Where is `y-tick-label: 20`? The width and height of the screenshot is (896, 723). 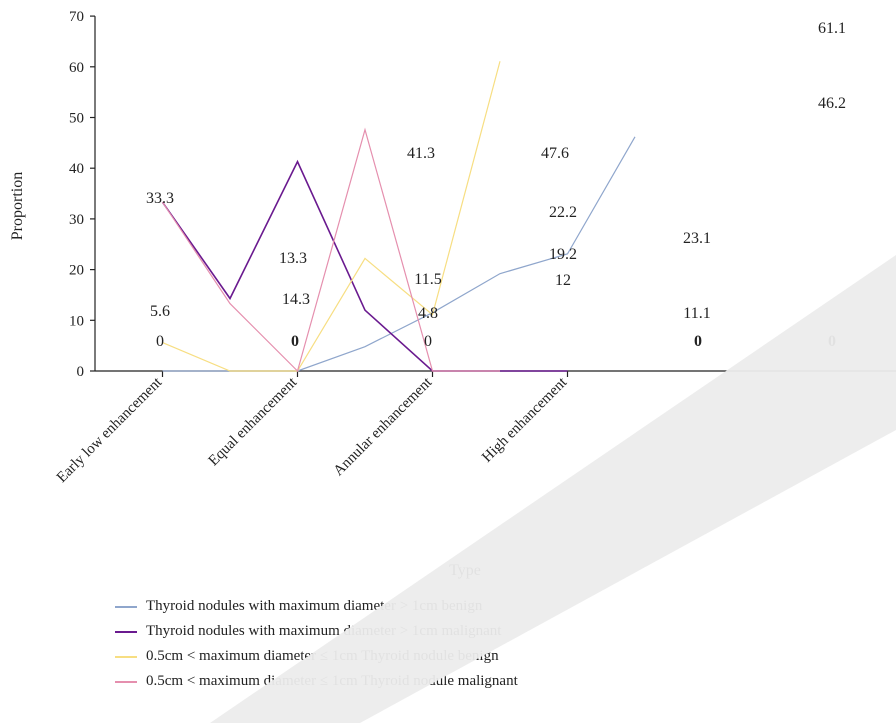 y-tick-label: 20 is located at coordinates (76, 271).